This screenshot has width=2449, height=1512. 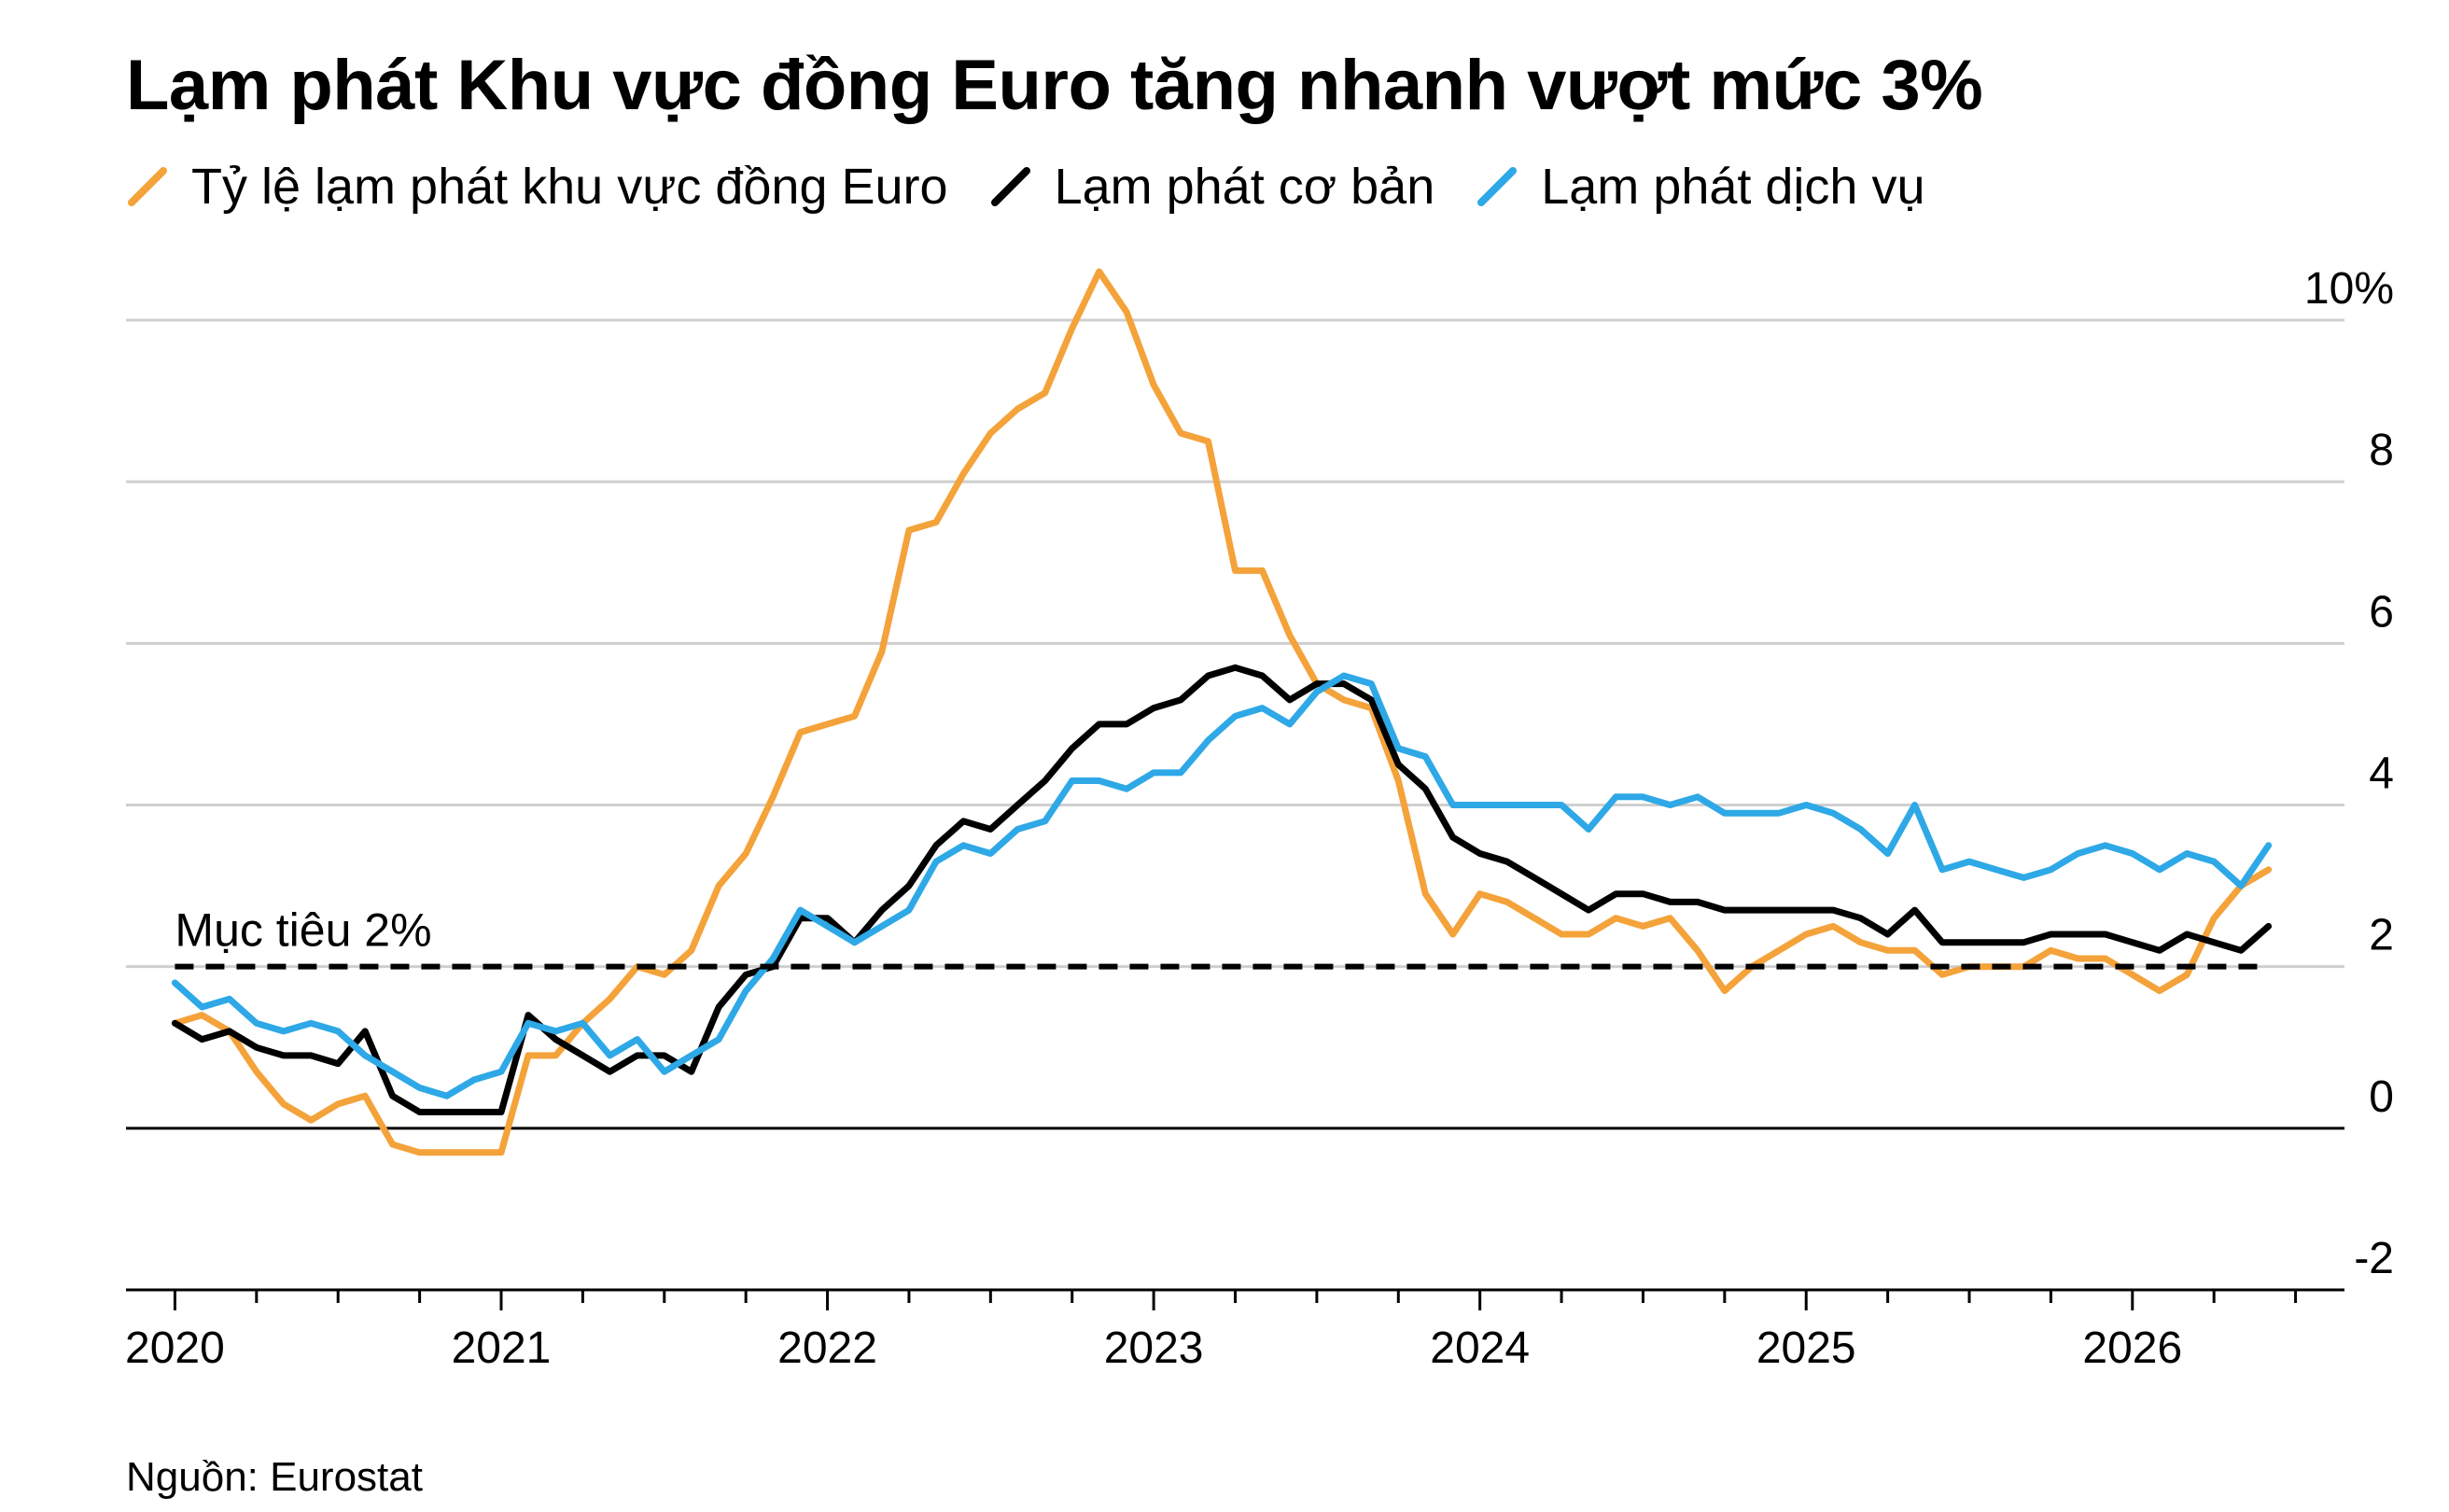 I want to click on legend-item: Lạm phát dịch vụ, so click(x=1700, y=187).